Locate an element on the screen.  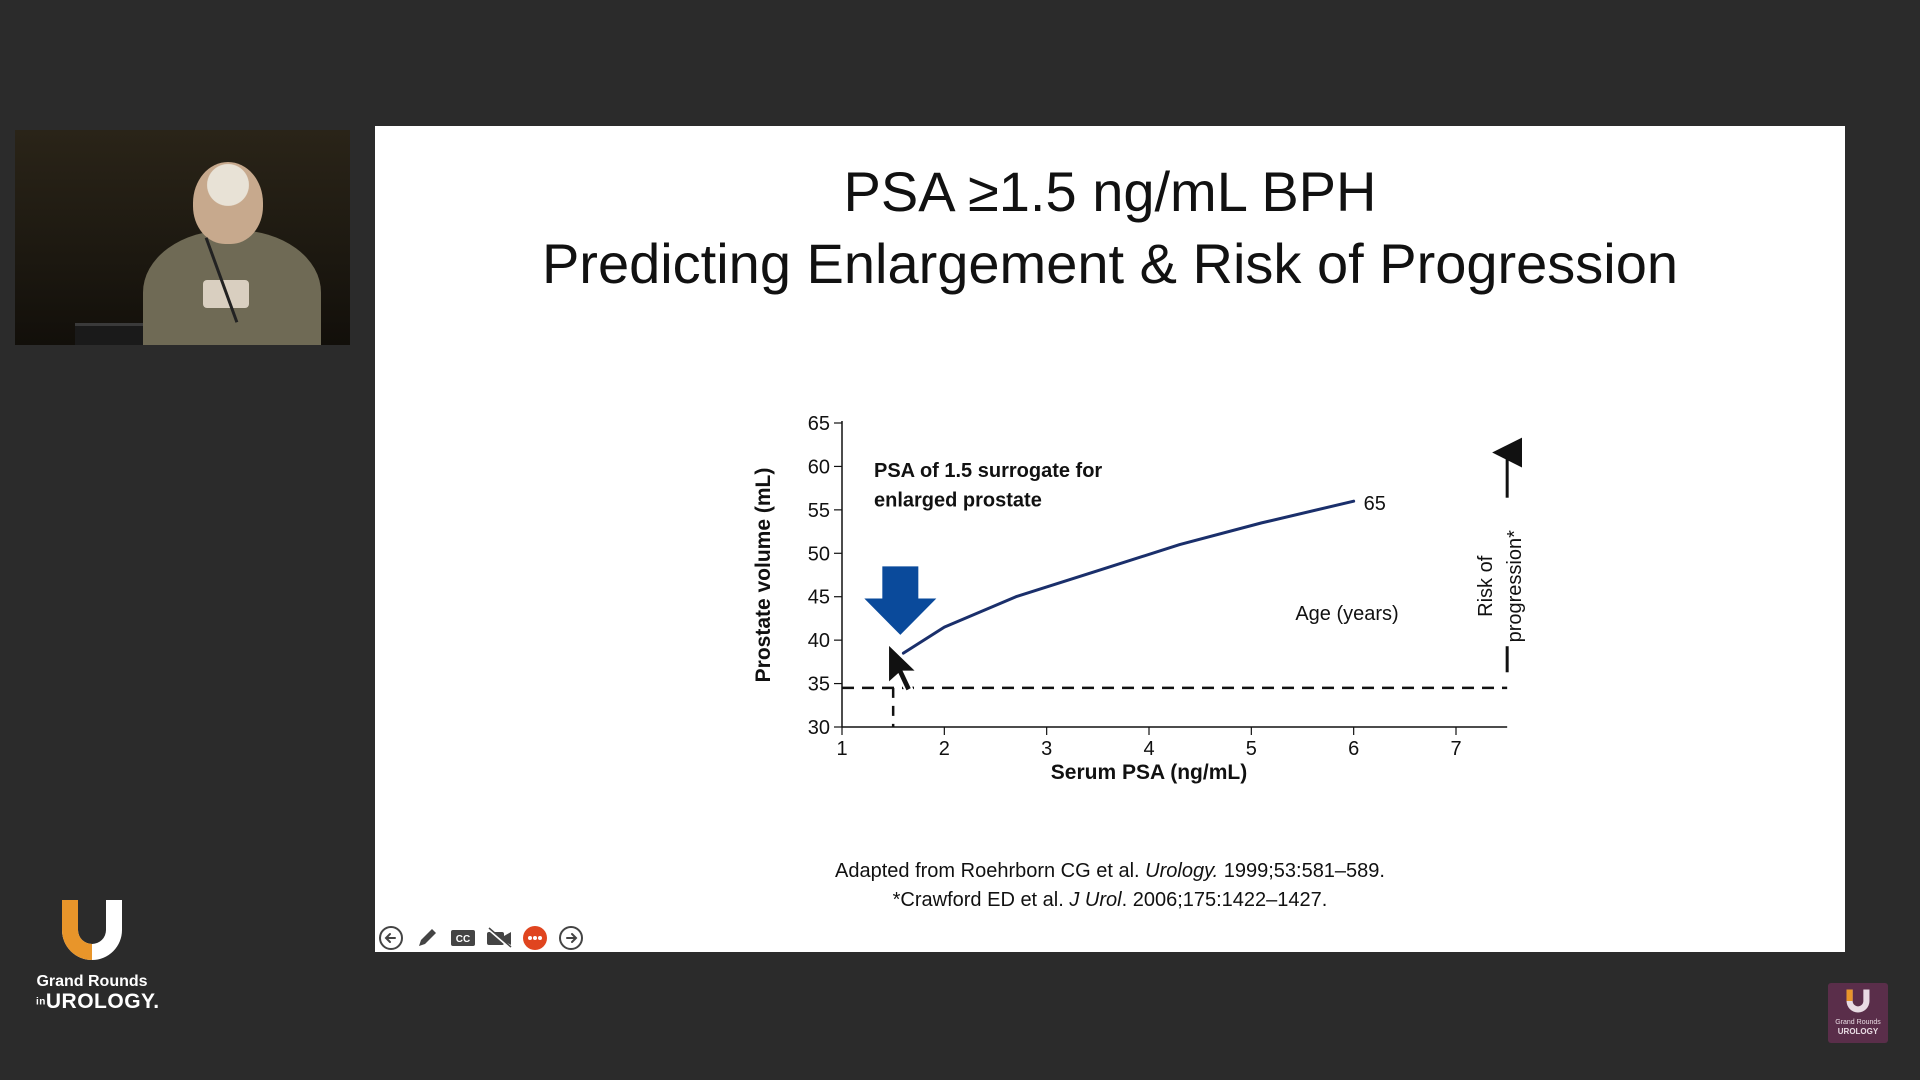
x-tick-label: 6 is located at coordinates (1353, 749).